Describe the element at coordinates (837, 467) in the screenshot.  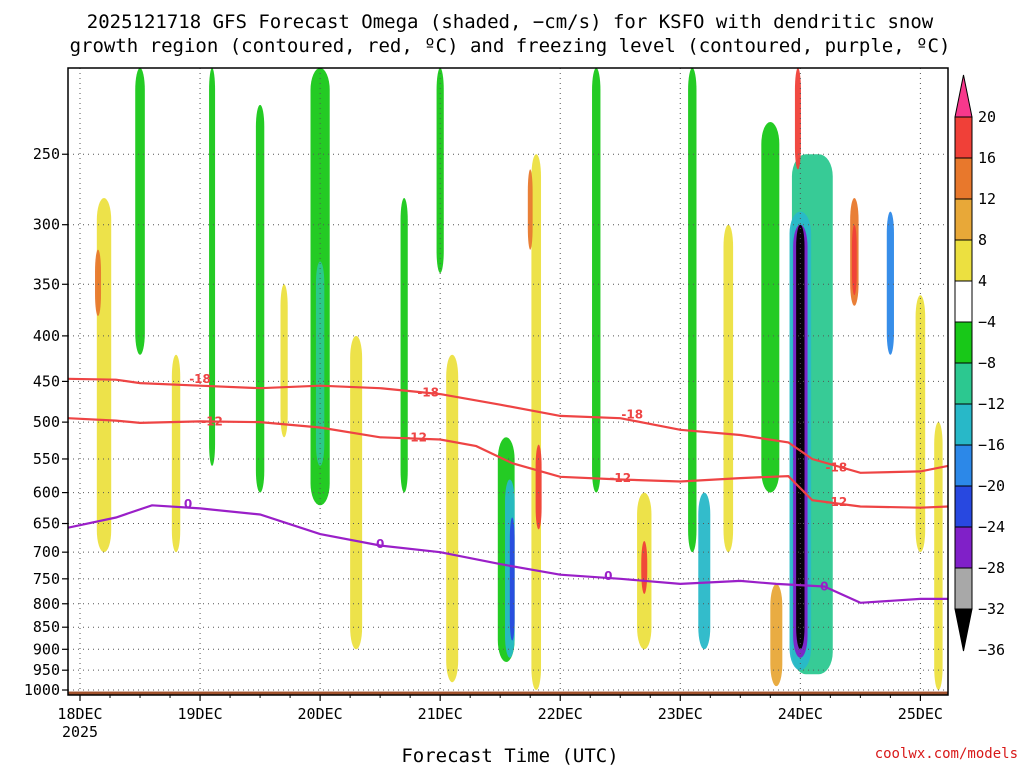
I see `contour-label-3: -18` at that location.